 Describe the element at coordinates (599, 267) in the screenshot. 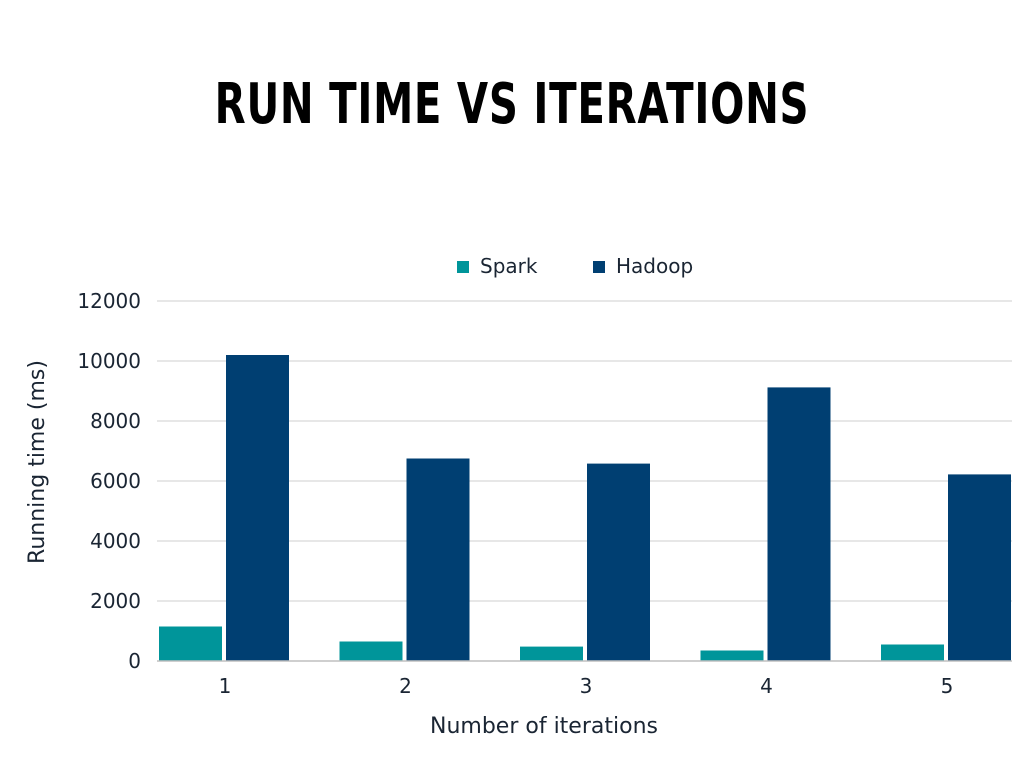

I see `legend-swatch-hadoop` at that location.